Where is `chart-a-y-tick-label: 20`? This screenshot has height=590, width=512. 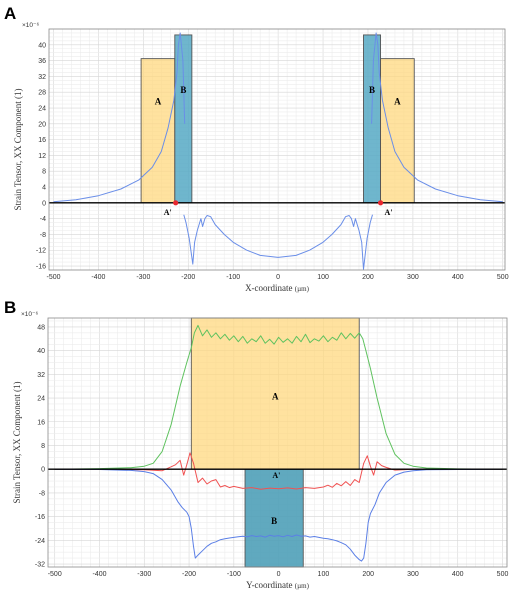
chart-a-y-tick-label: 20 is located at coordinates (42, 124).